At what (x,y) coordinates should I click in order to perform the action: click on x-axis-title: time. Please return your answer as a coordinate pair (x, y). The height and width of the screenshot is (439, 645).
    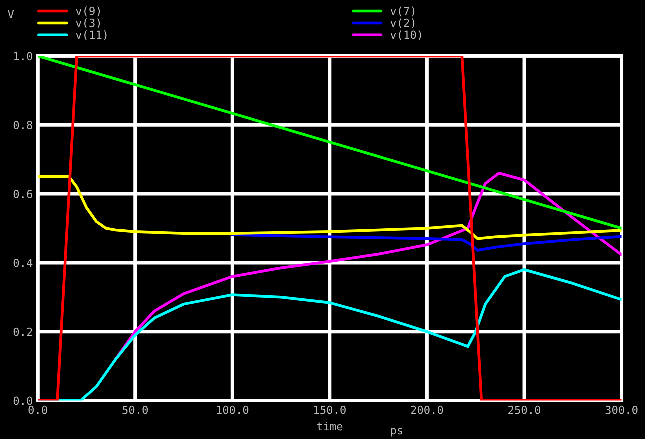
    Looking at the image, I should click on (330, 426).